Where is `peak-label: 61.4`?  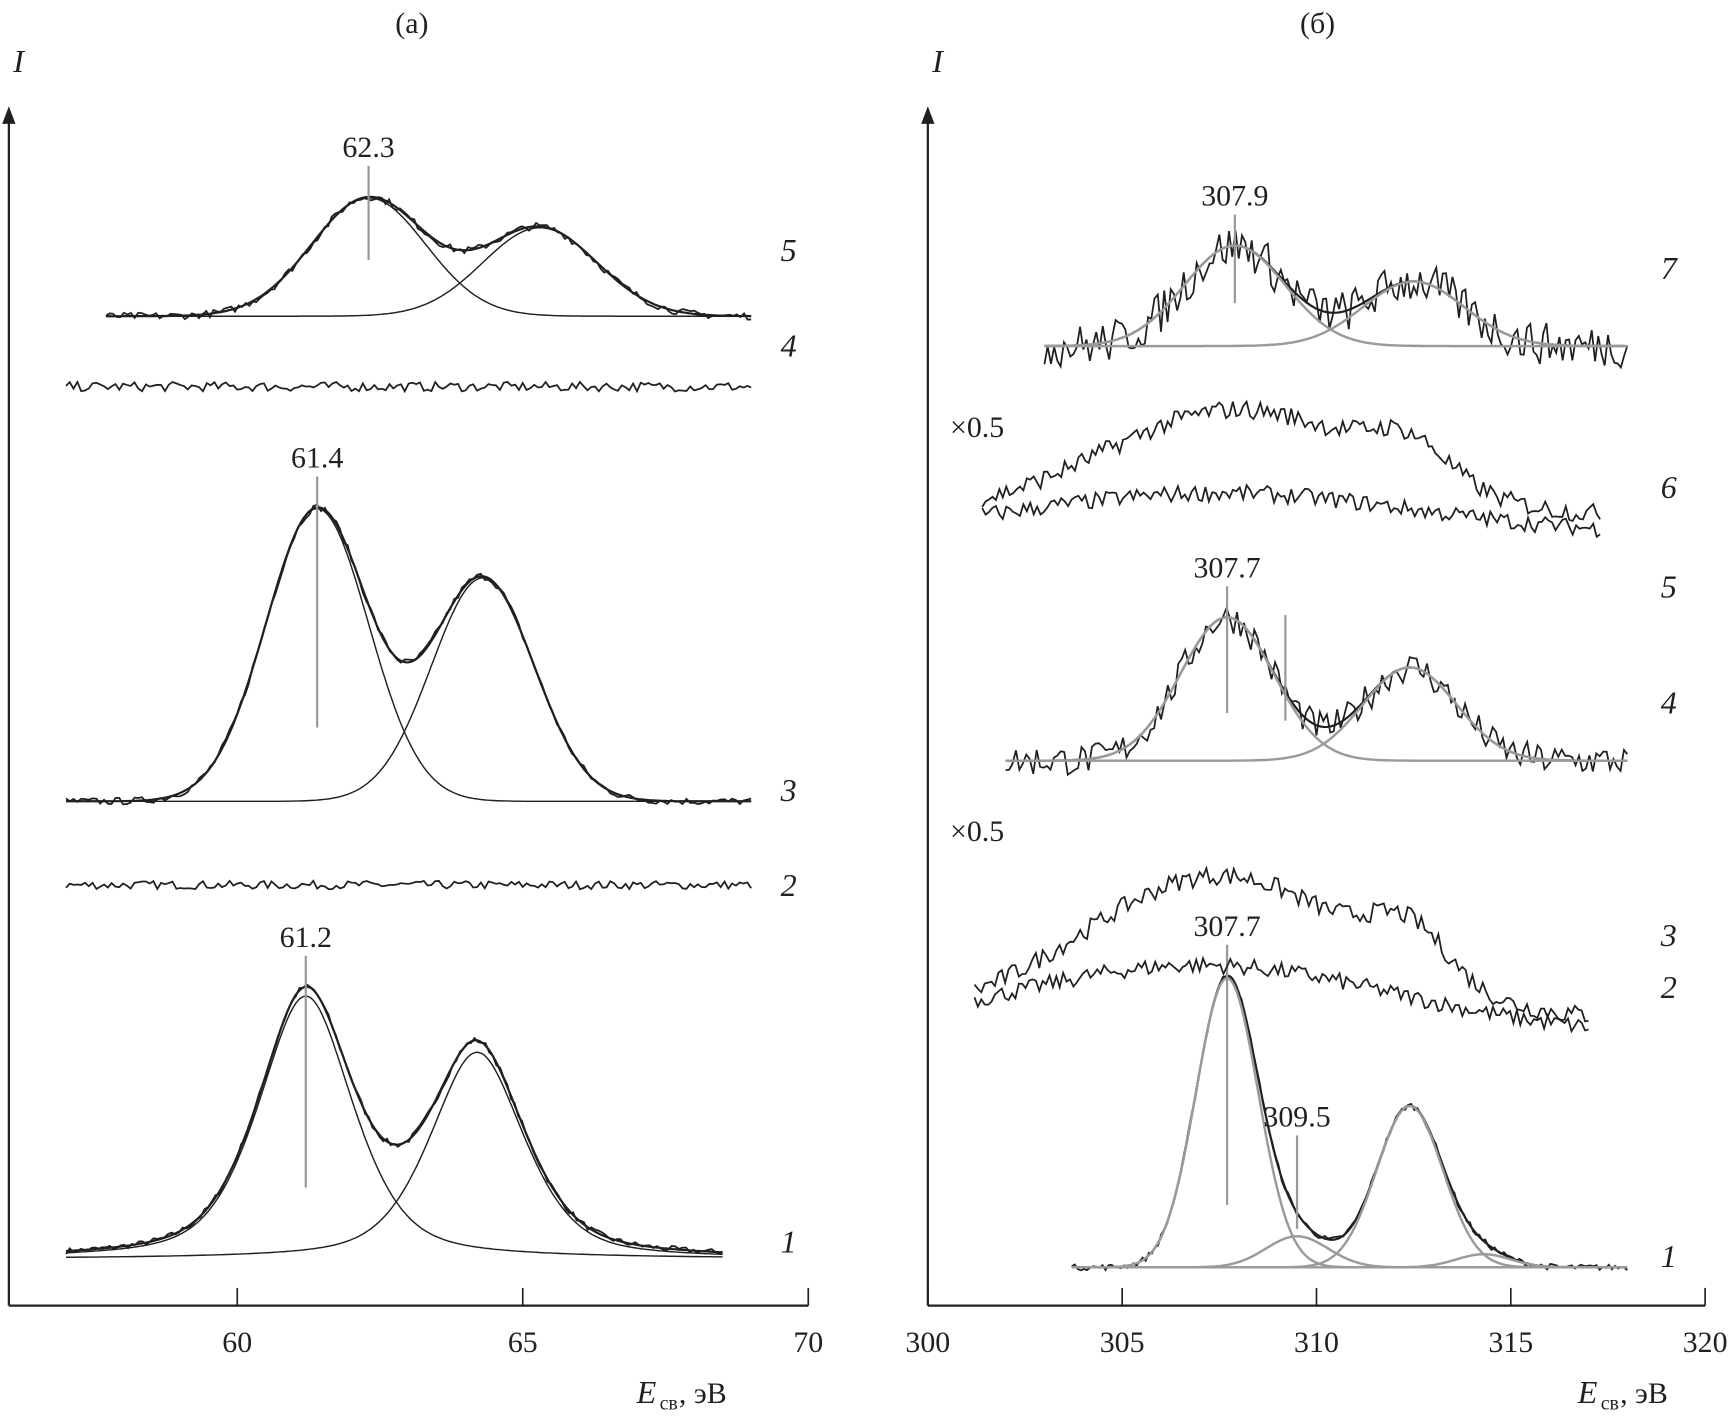 peak-label: 61.4 is located at coordinates (317, 458).